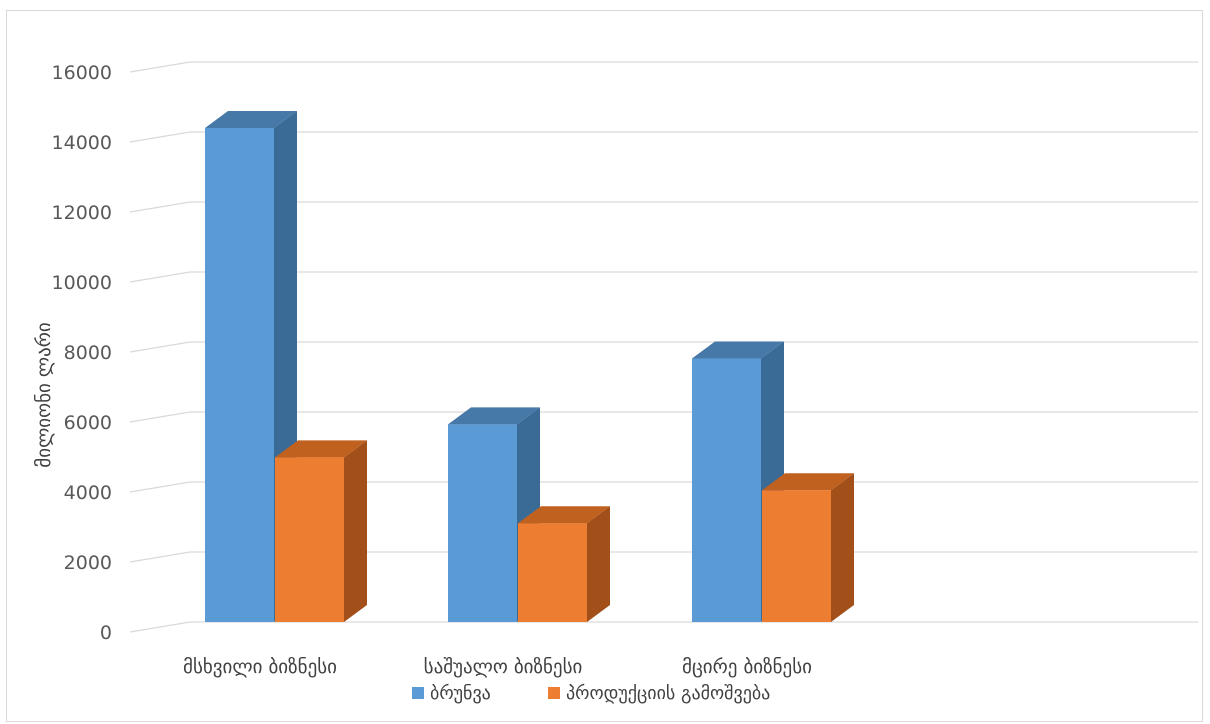 The height and width of the screenshot is (724, 1210). What do you see at coordinates (82, 283) in the screenshot?
I see `y-tick-label: 10000` at bounding box center [82, 283].